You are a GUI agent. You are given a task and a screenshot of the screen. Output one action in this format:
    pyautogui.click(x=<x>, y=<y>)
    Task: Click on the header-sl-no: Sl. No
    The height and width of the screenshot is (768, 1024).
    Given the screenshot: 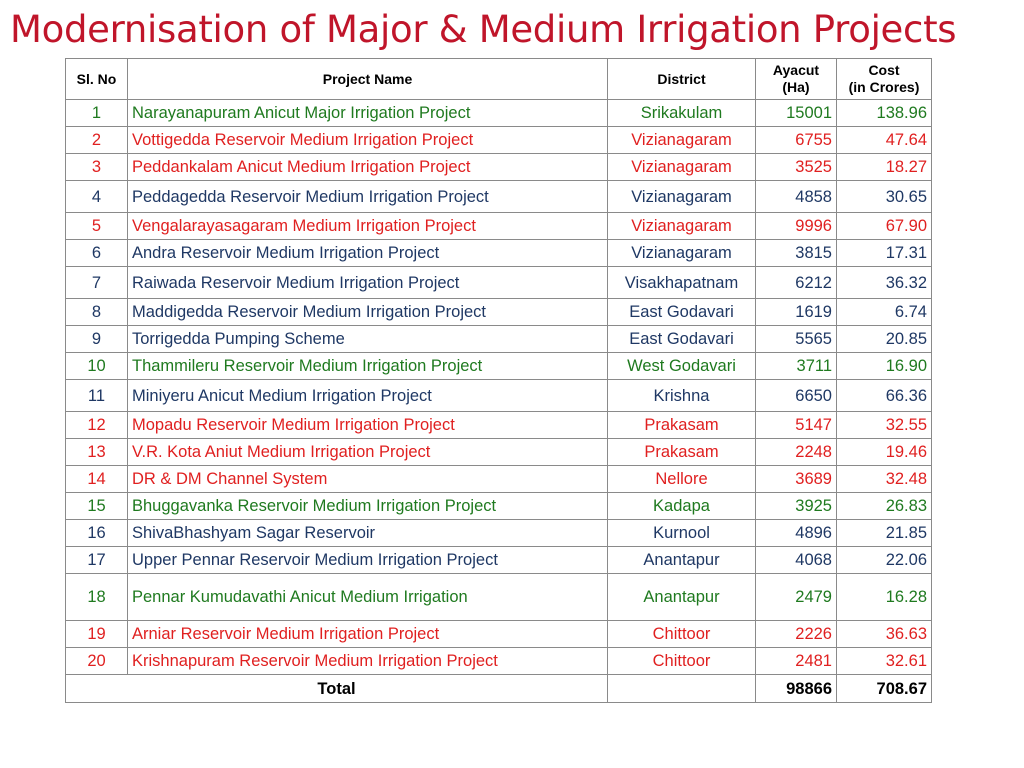 What is the action you would take?
    pyautogui.click(x=96, y=79)
    